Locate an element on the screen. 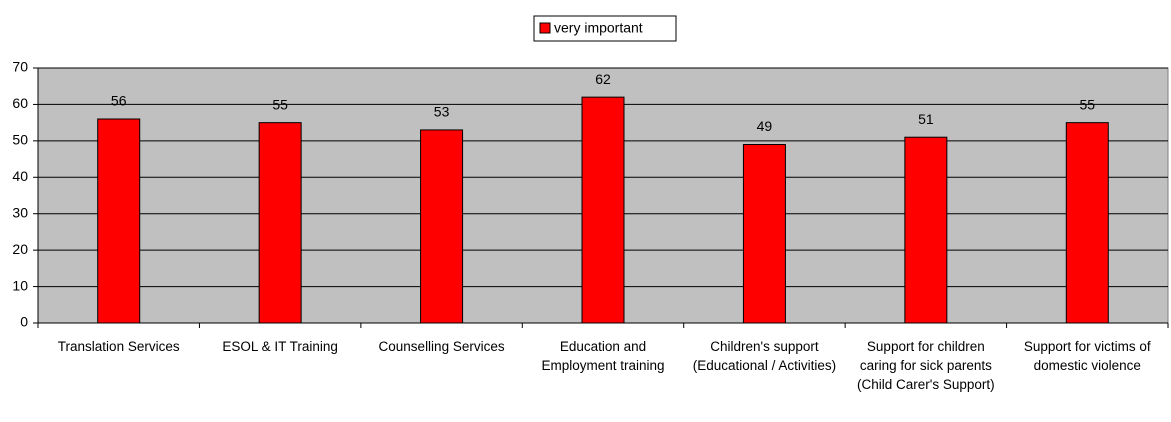  y-tick-label: 70 is located at coordinates (20, 67).